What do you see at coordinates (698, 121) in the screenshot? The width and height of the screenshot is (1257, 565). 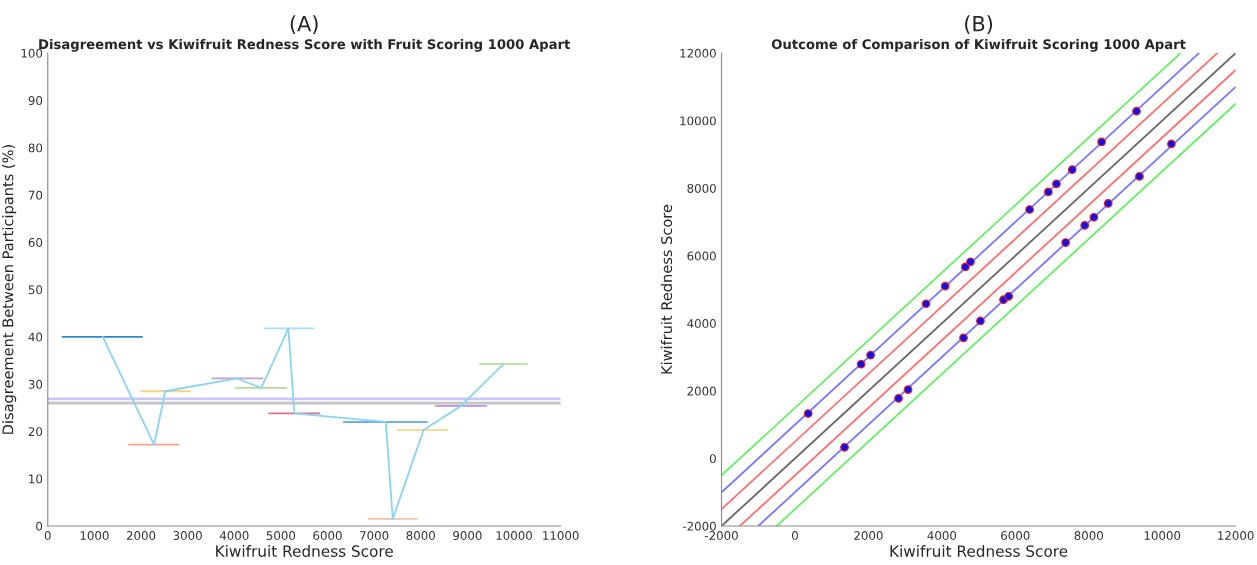 I see `y-tick-label: 10000` at bounding box center [698, 121].